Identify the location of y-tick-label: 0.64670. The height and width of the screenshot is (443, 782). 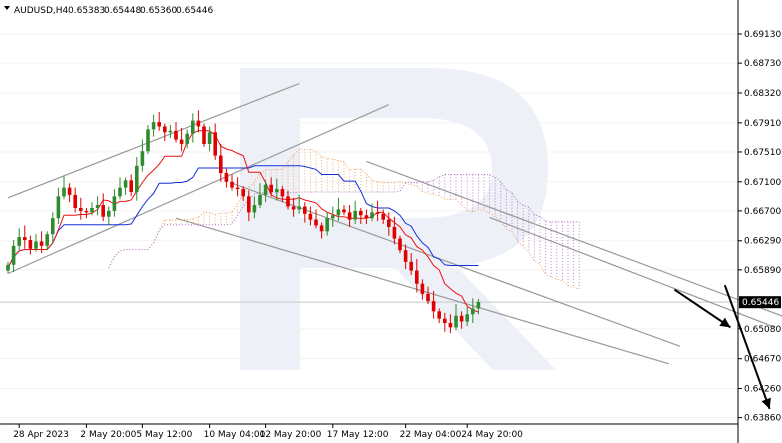
(762, 360).